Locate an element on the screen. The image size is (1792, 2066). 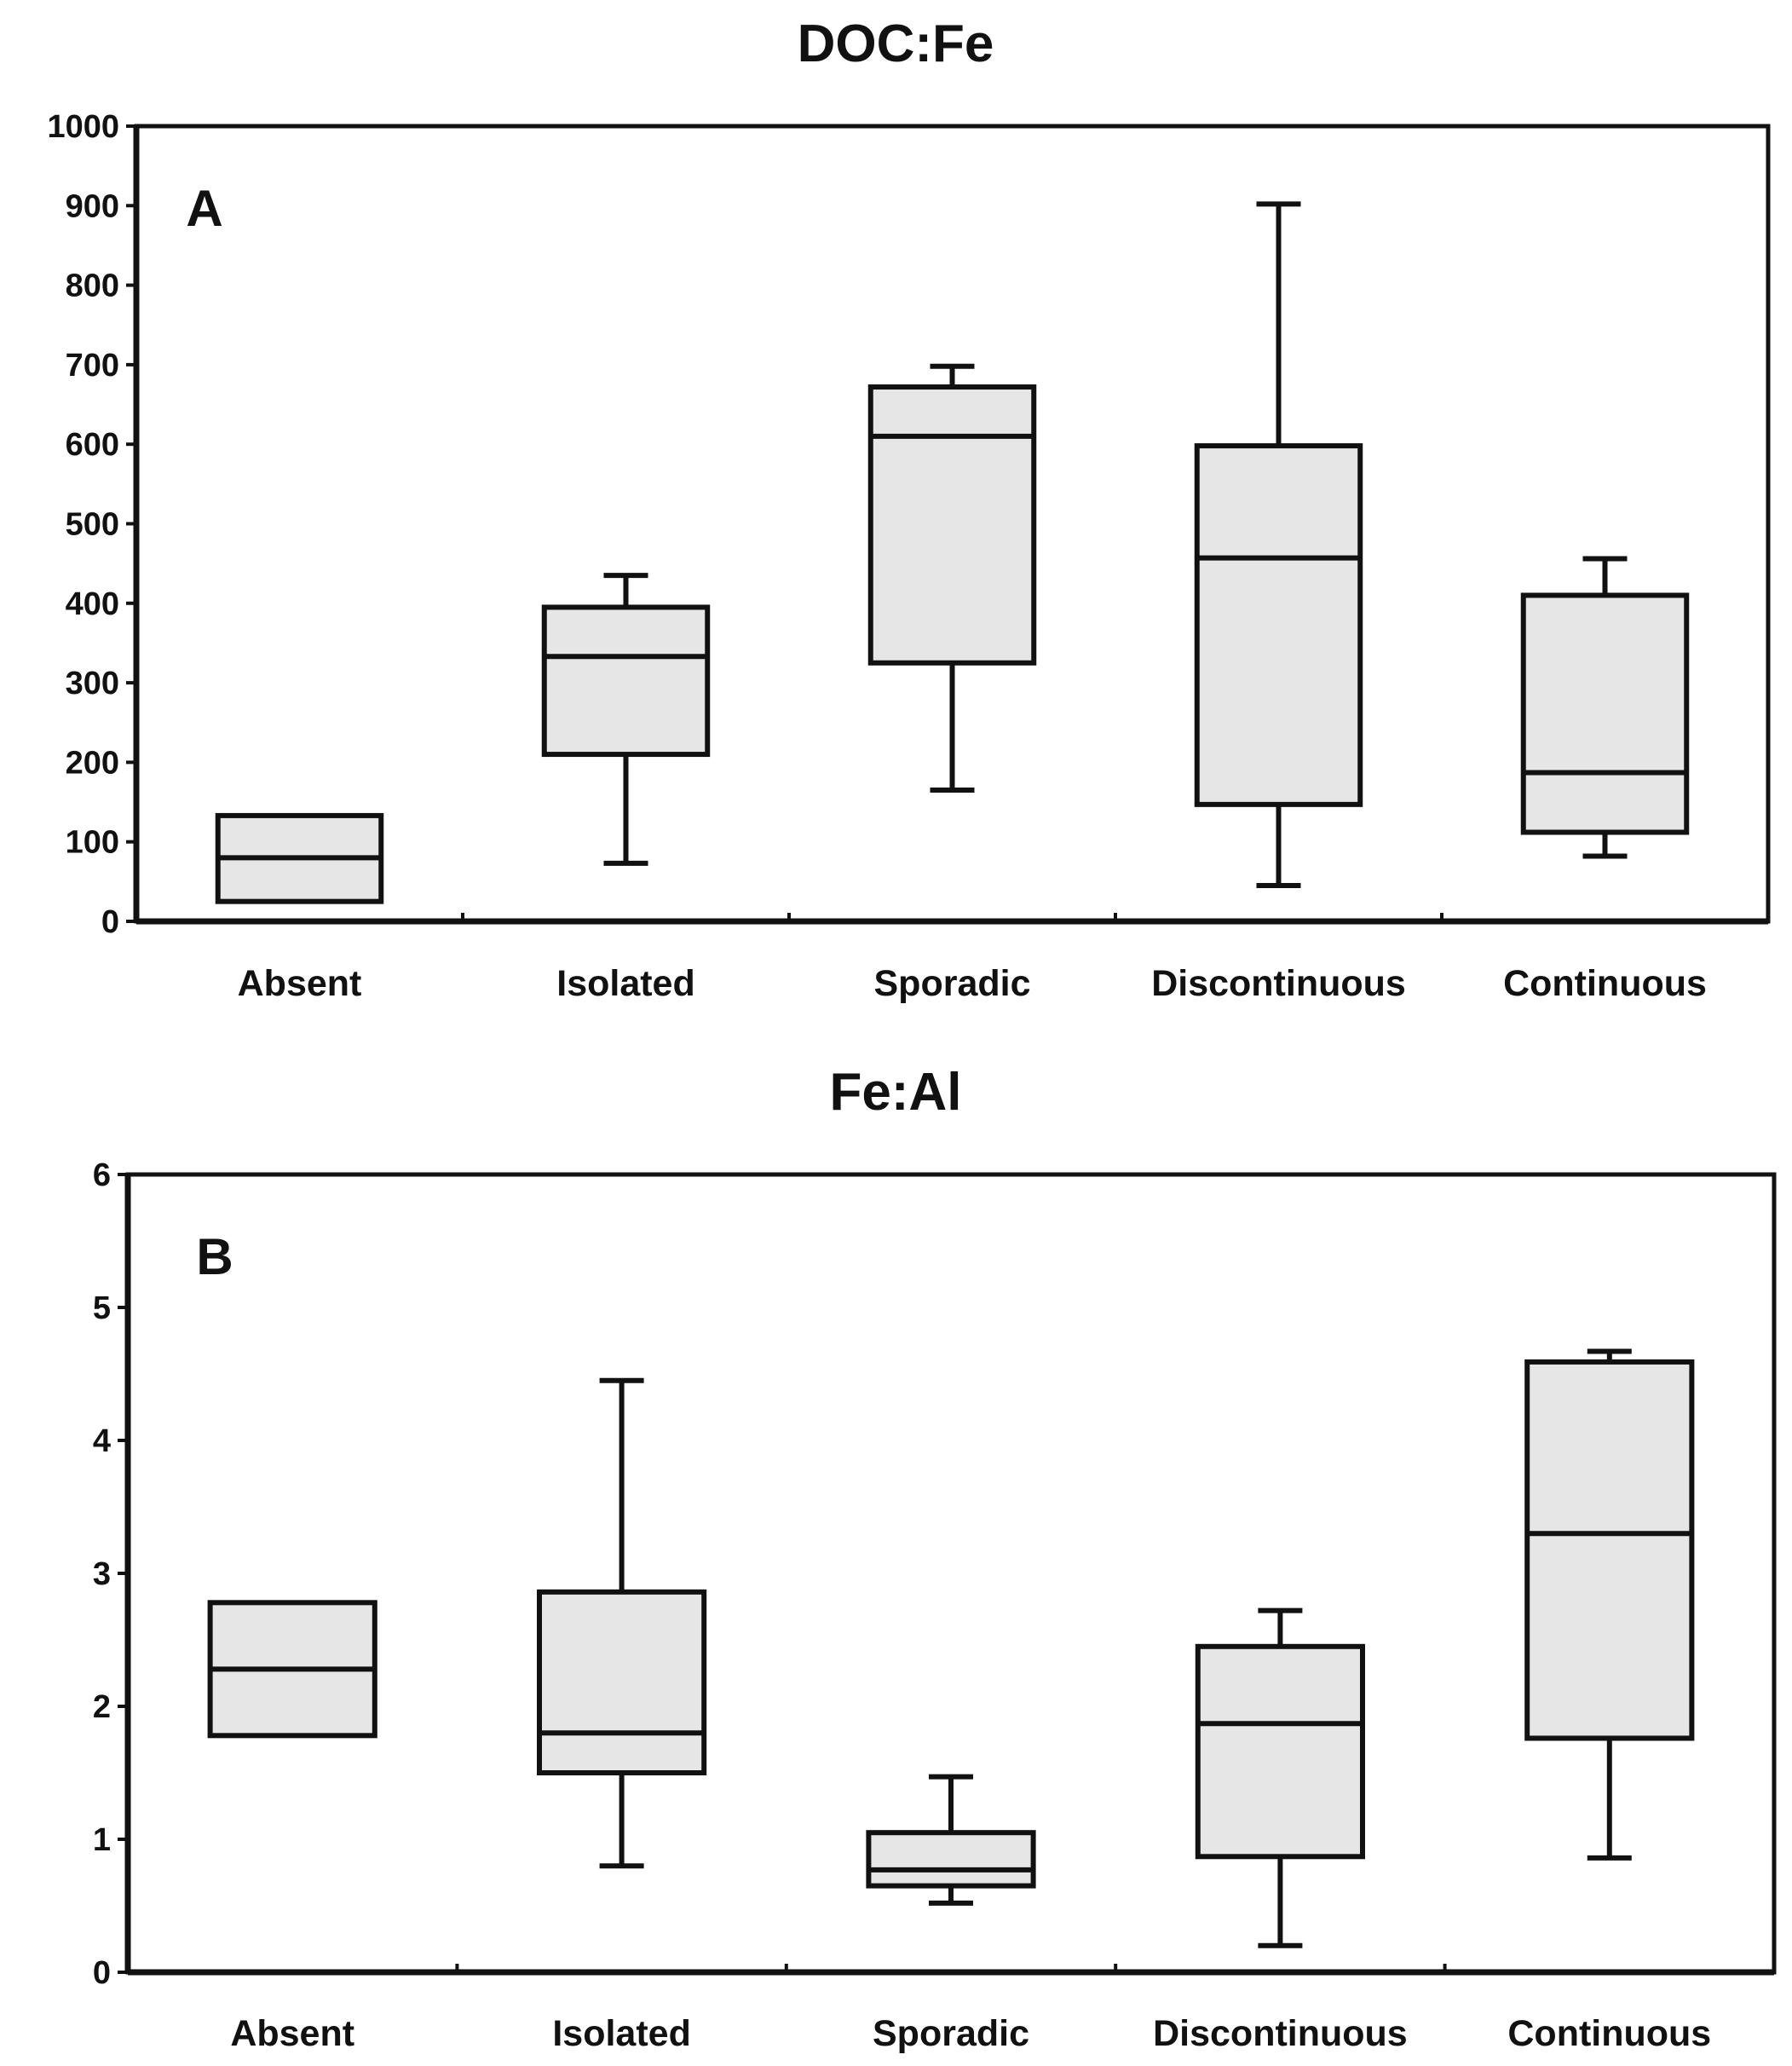
chart-title-b: Fe:Al is located at coordinates (896, 1093).